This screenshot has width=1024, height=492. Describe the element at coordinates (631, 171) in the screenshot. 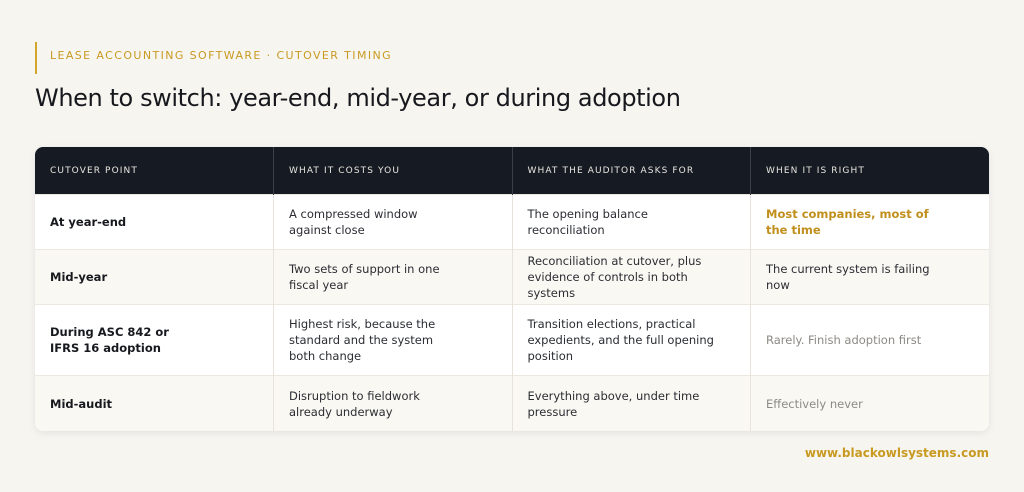

I see `column-header: WHAT THE AUDITOR ASKS FOR` at that location.